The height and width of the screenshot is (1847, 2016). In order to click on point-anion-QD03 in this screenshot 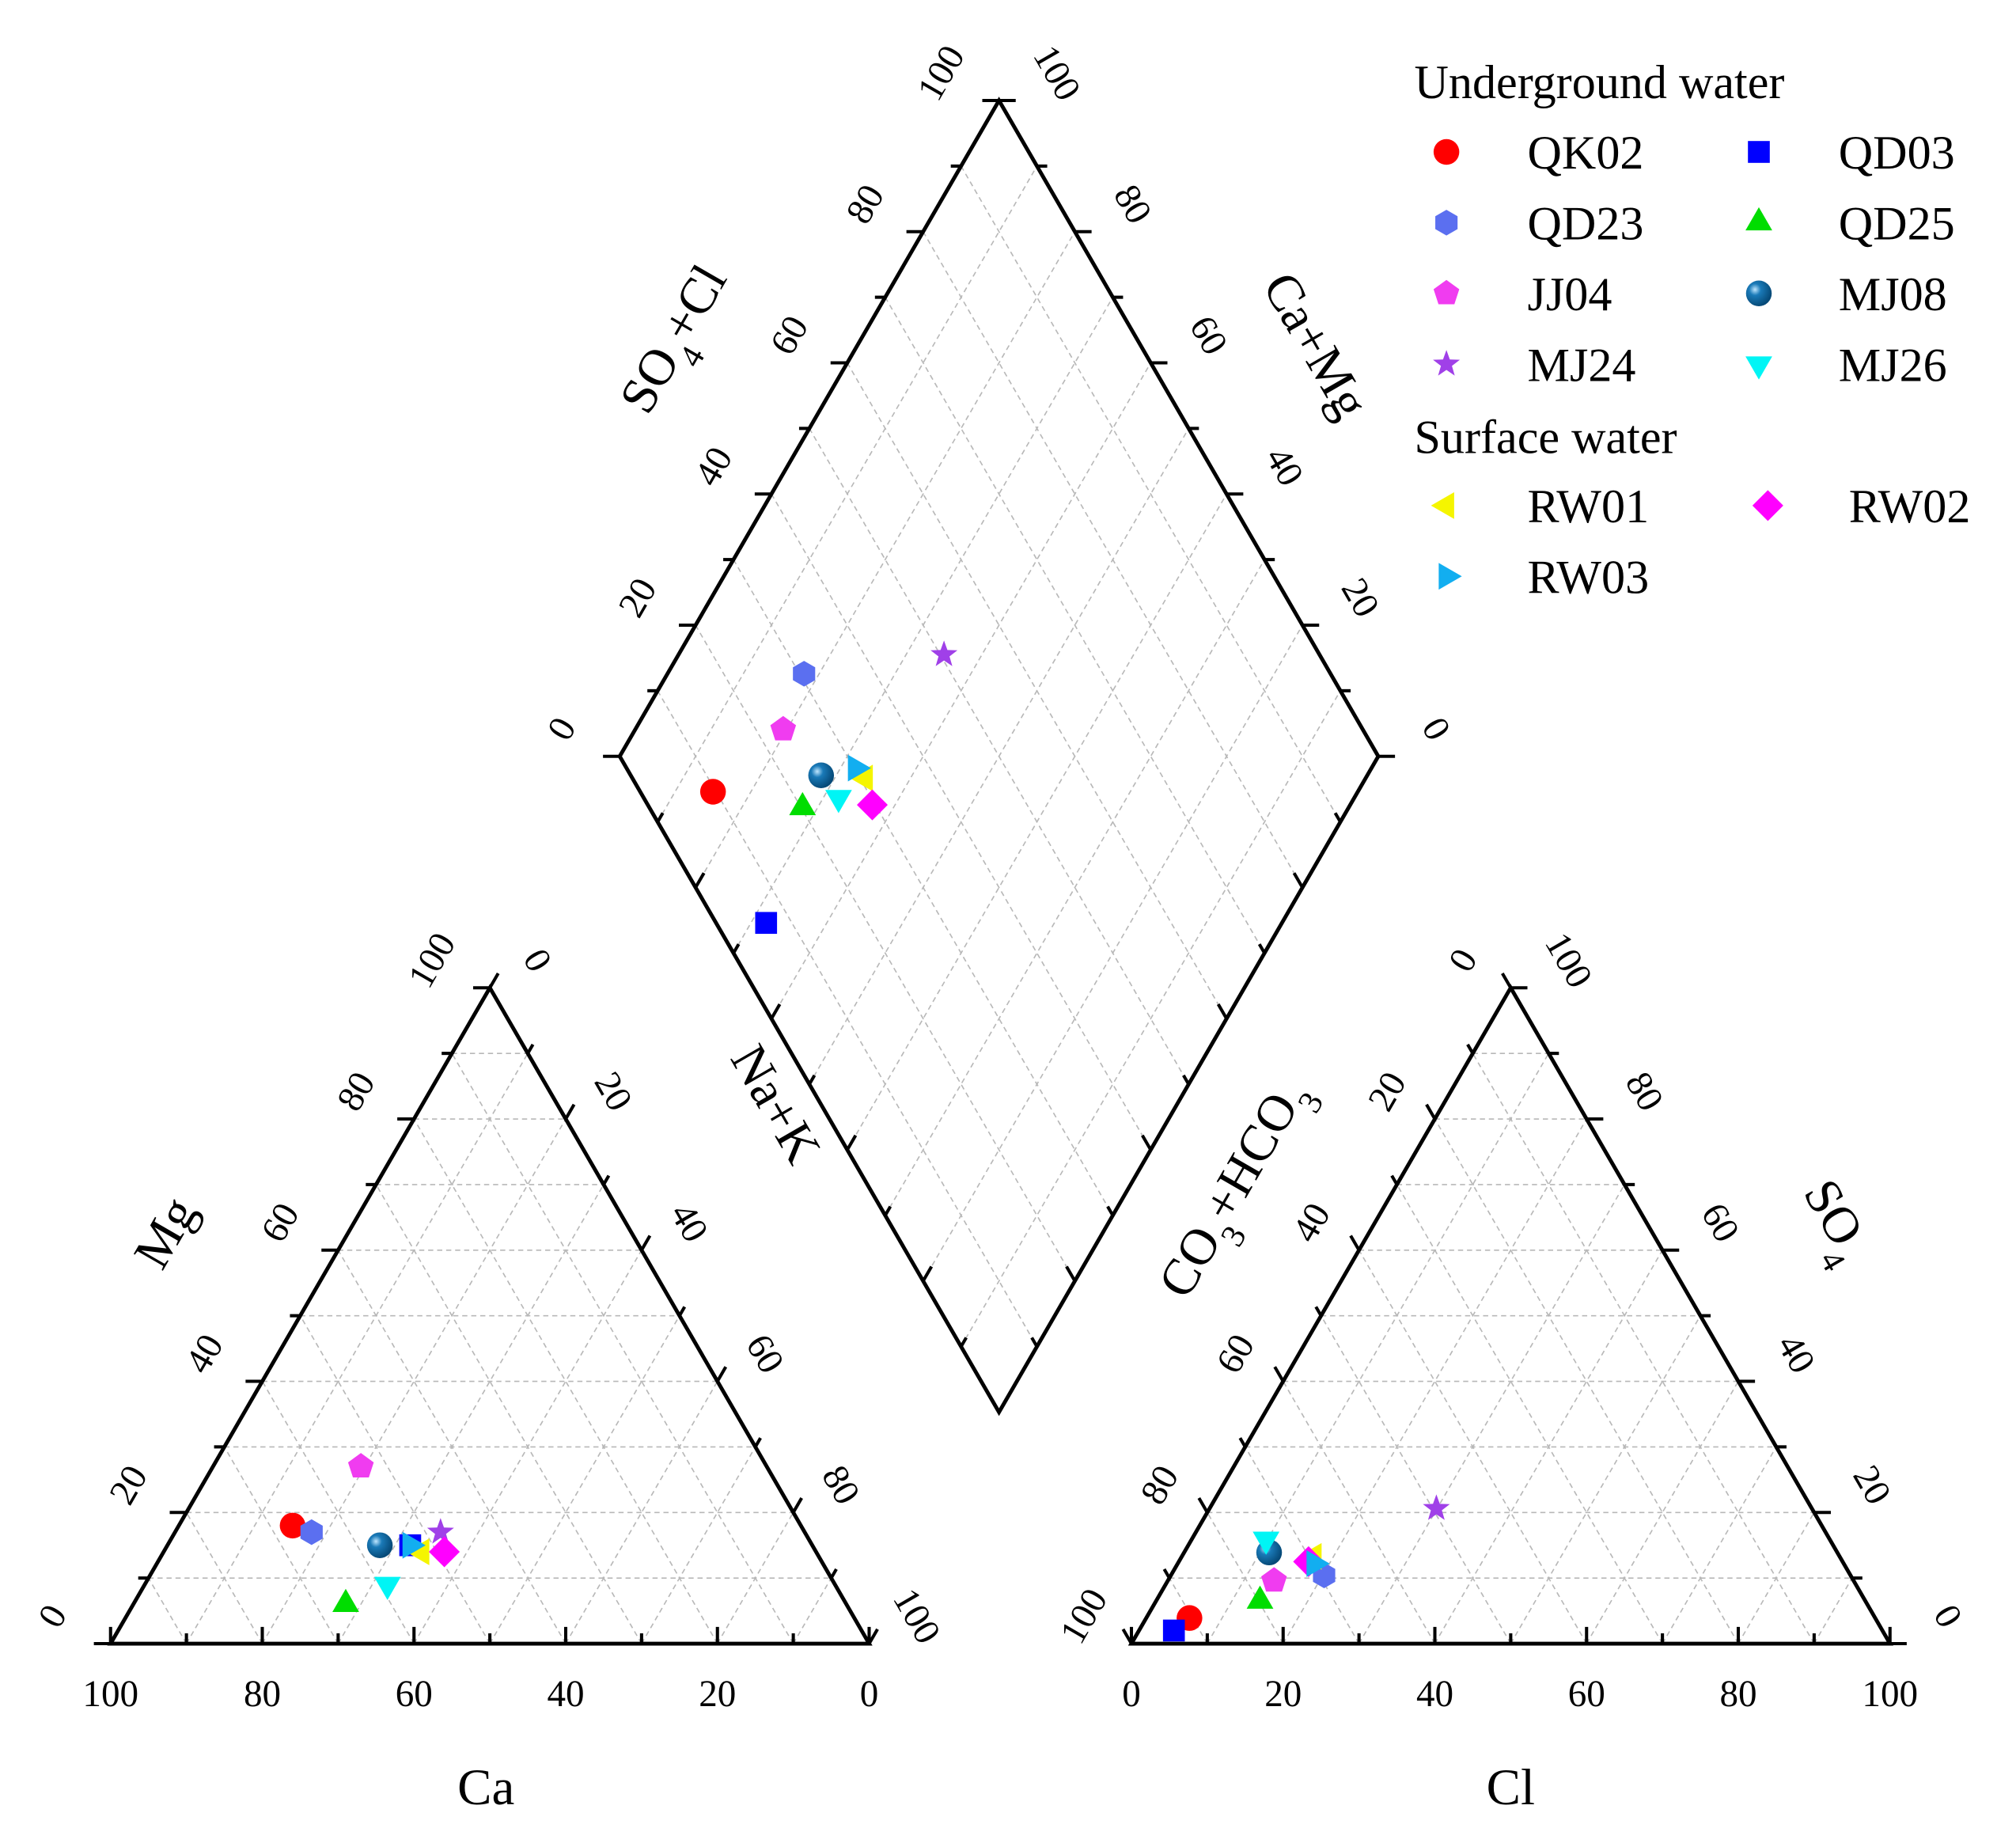, I will do `click(1173, 1630)`.